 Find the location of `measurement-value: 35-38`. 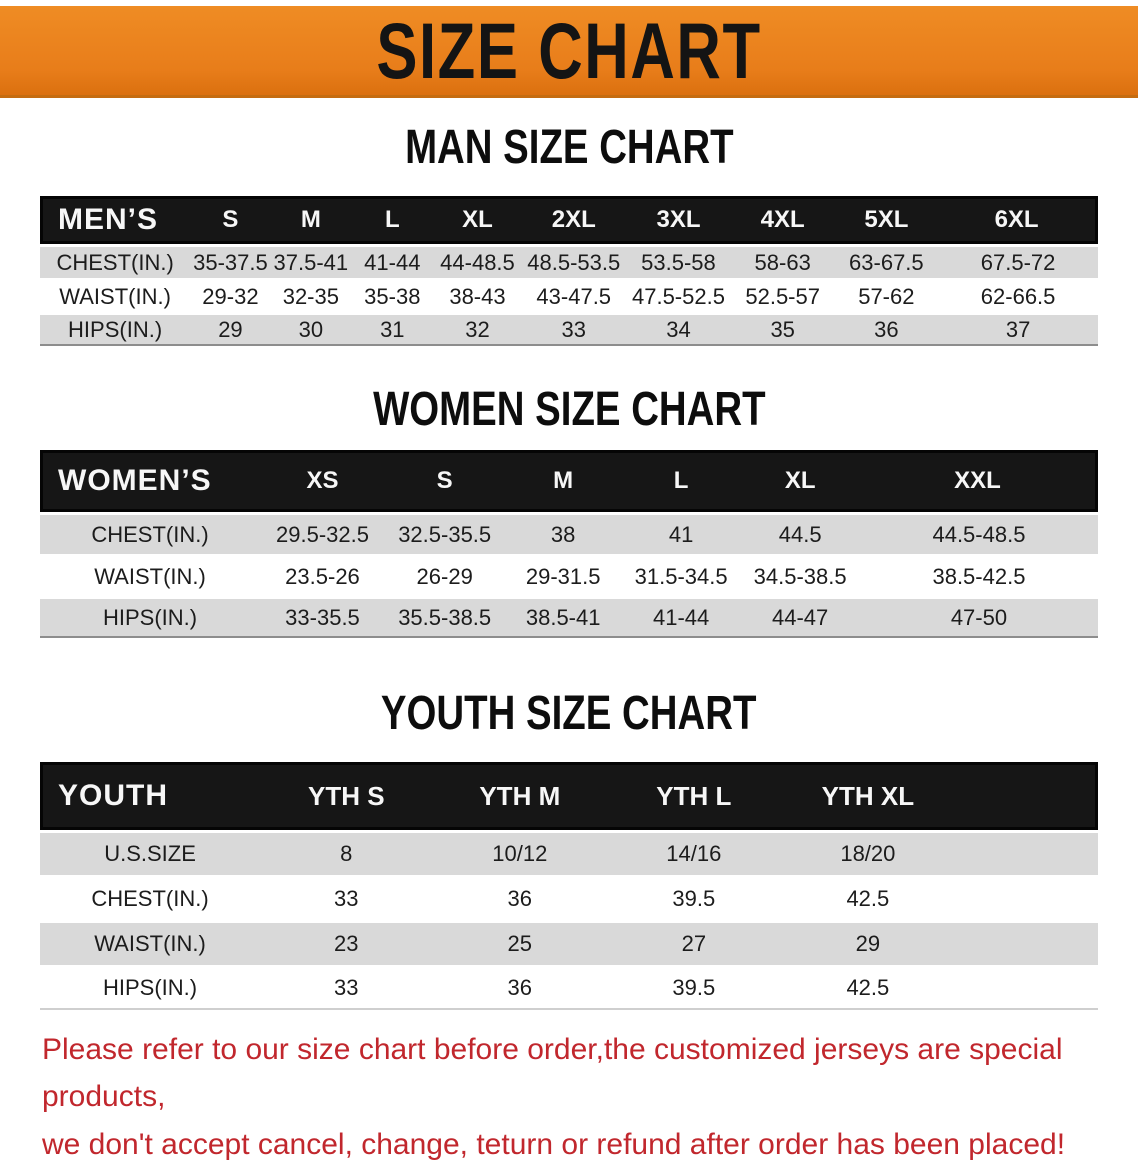

measurement-value: 35-38 is located at coordinates (392, 295).